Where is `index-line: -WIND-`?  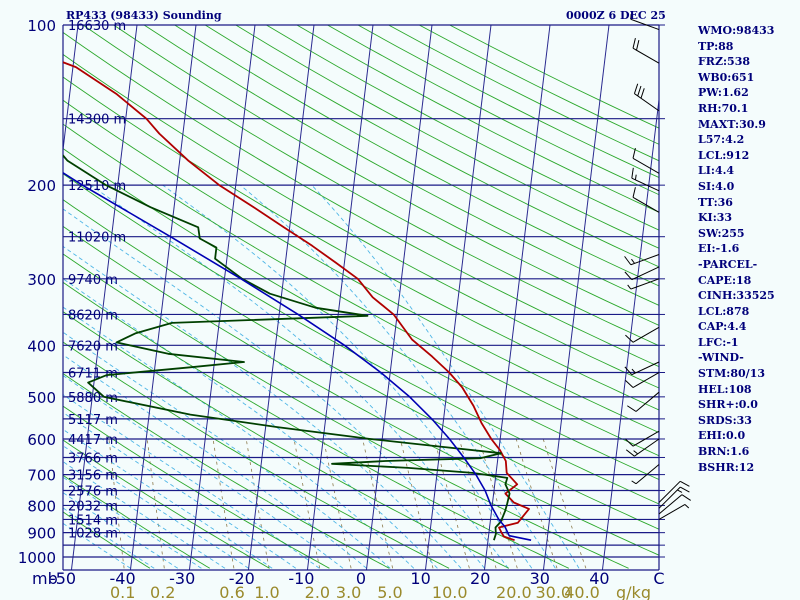
index-line: -WIND- is located at coordinates (721, 358).